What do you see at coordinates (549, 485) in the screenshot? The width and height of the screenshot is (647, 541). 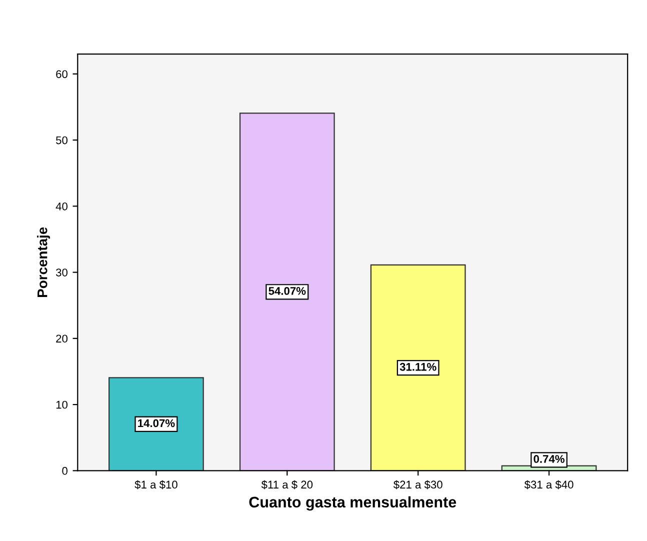 I see `x-tick-label: $31 a $40` at bounding box center [549, 485].